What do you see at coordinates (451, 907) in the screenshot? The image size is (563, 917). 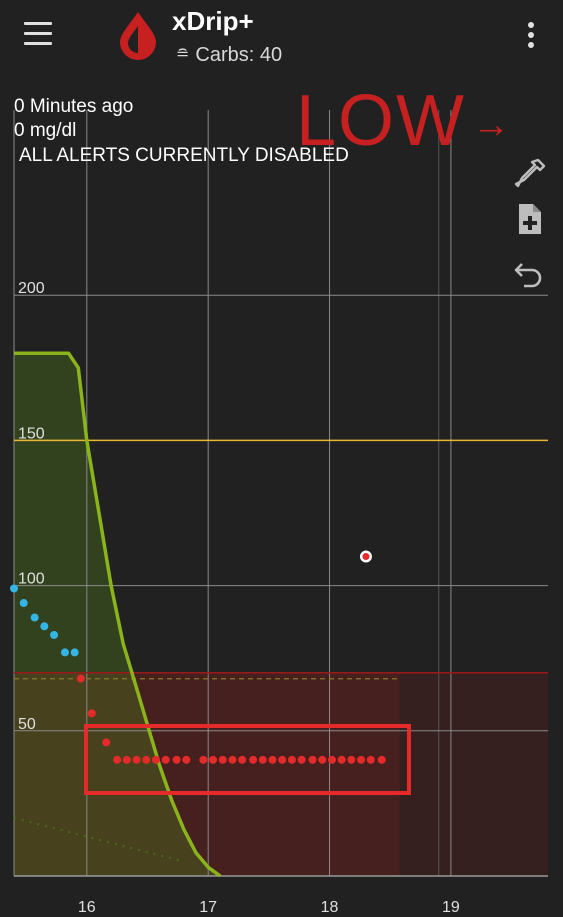 I see `x-tick-label-3: 19` at bounding box center [451, 907].